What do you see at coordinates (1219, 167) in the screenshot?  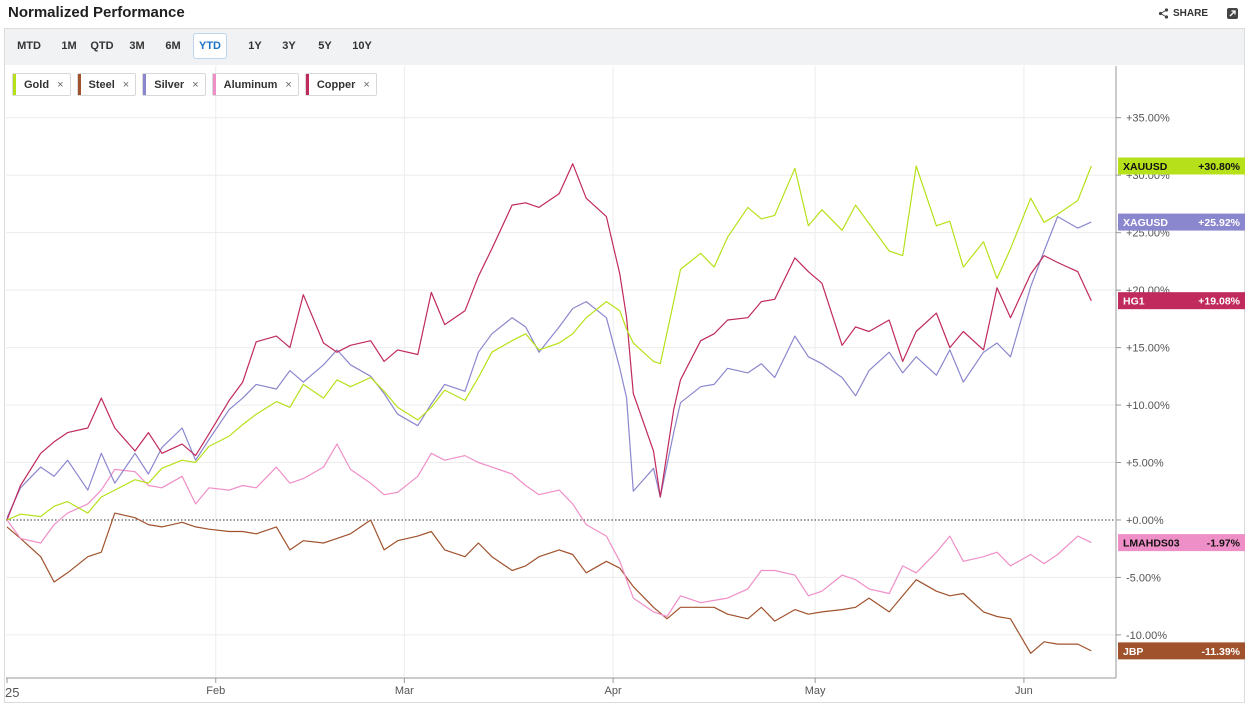 I see `series-last-value: +30.80%` at bounding box center [1219, 167].